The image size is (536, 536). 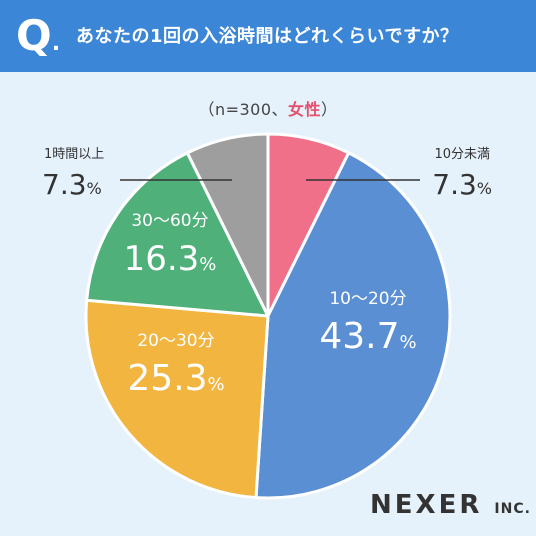 What do you see at coordinates (74, 154) in the screenshot?
I see `slice-category-label: 1時間以上` at bounding box center [74, 154].